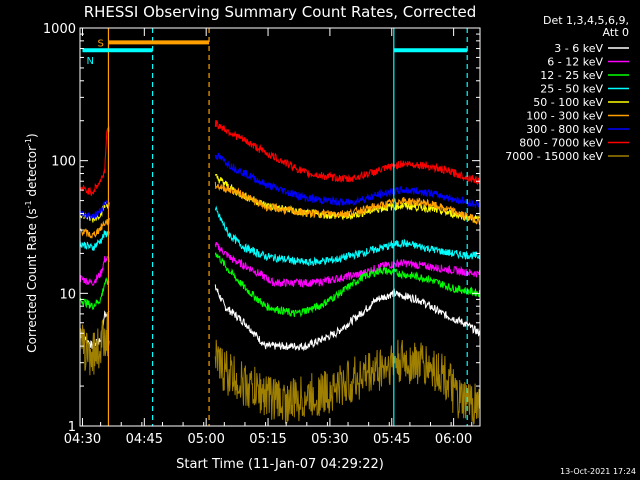 This screenshot has width=640, height=480. Describe the element at coordinates (144, 439) in the screenshot. I see `x-tick-label-04-45: 04:45` at that location.